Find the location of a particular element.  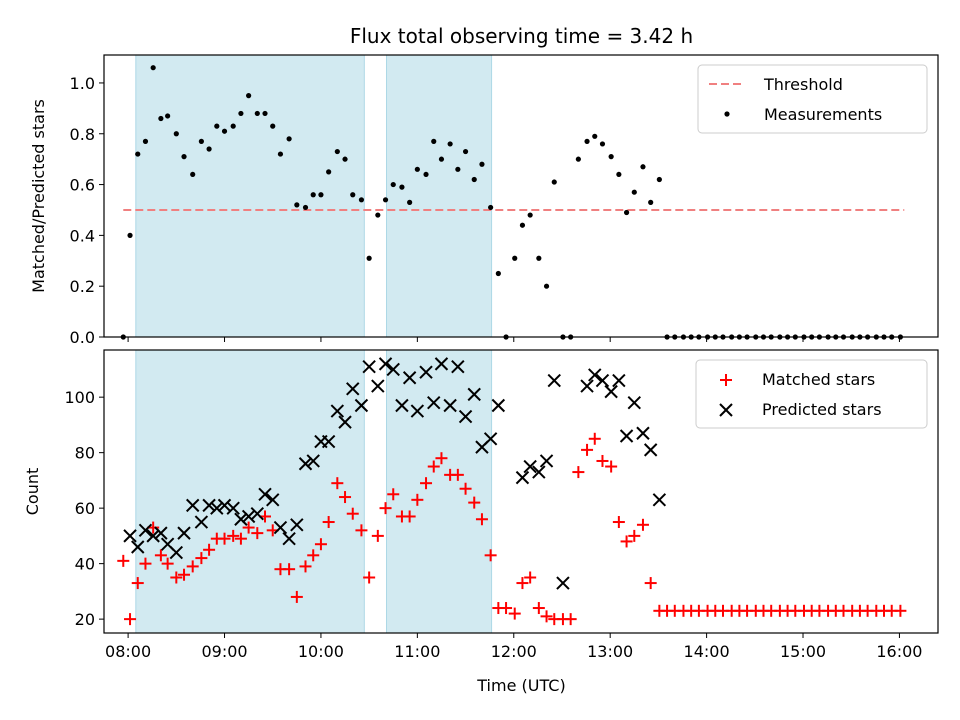

bottom-y-ticks: 20 40 60 80 100 is located at coordinates (84, 508).